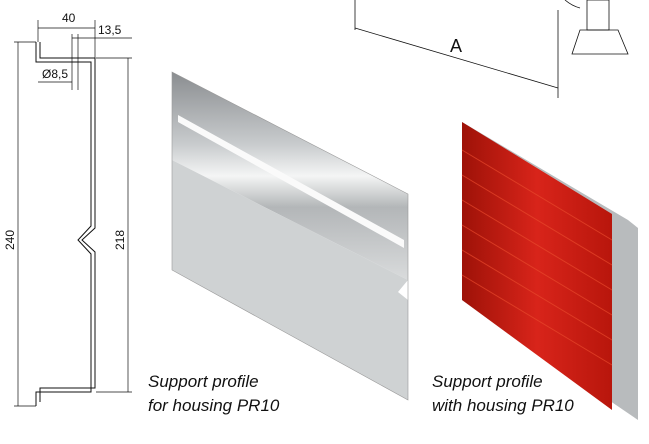 This screenshot has width=649, height=444. What do you see at coordinates (10, 240) in the screenshot?
I see `dim-240: 240` at bounding box center [10, 240].